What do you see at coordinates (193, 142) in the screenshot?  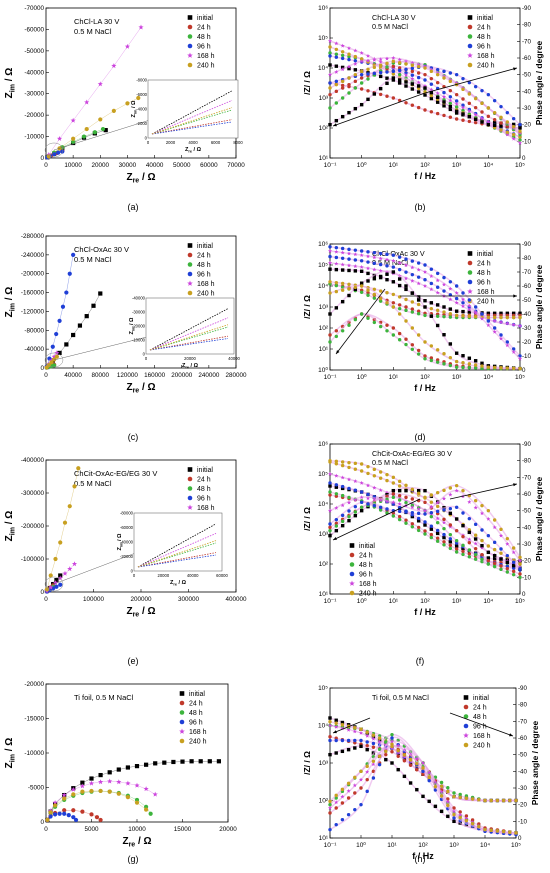 I see `inset-x-tick-a-2: 4000` at bounding box center [193, 142].